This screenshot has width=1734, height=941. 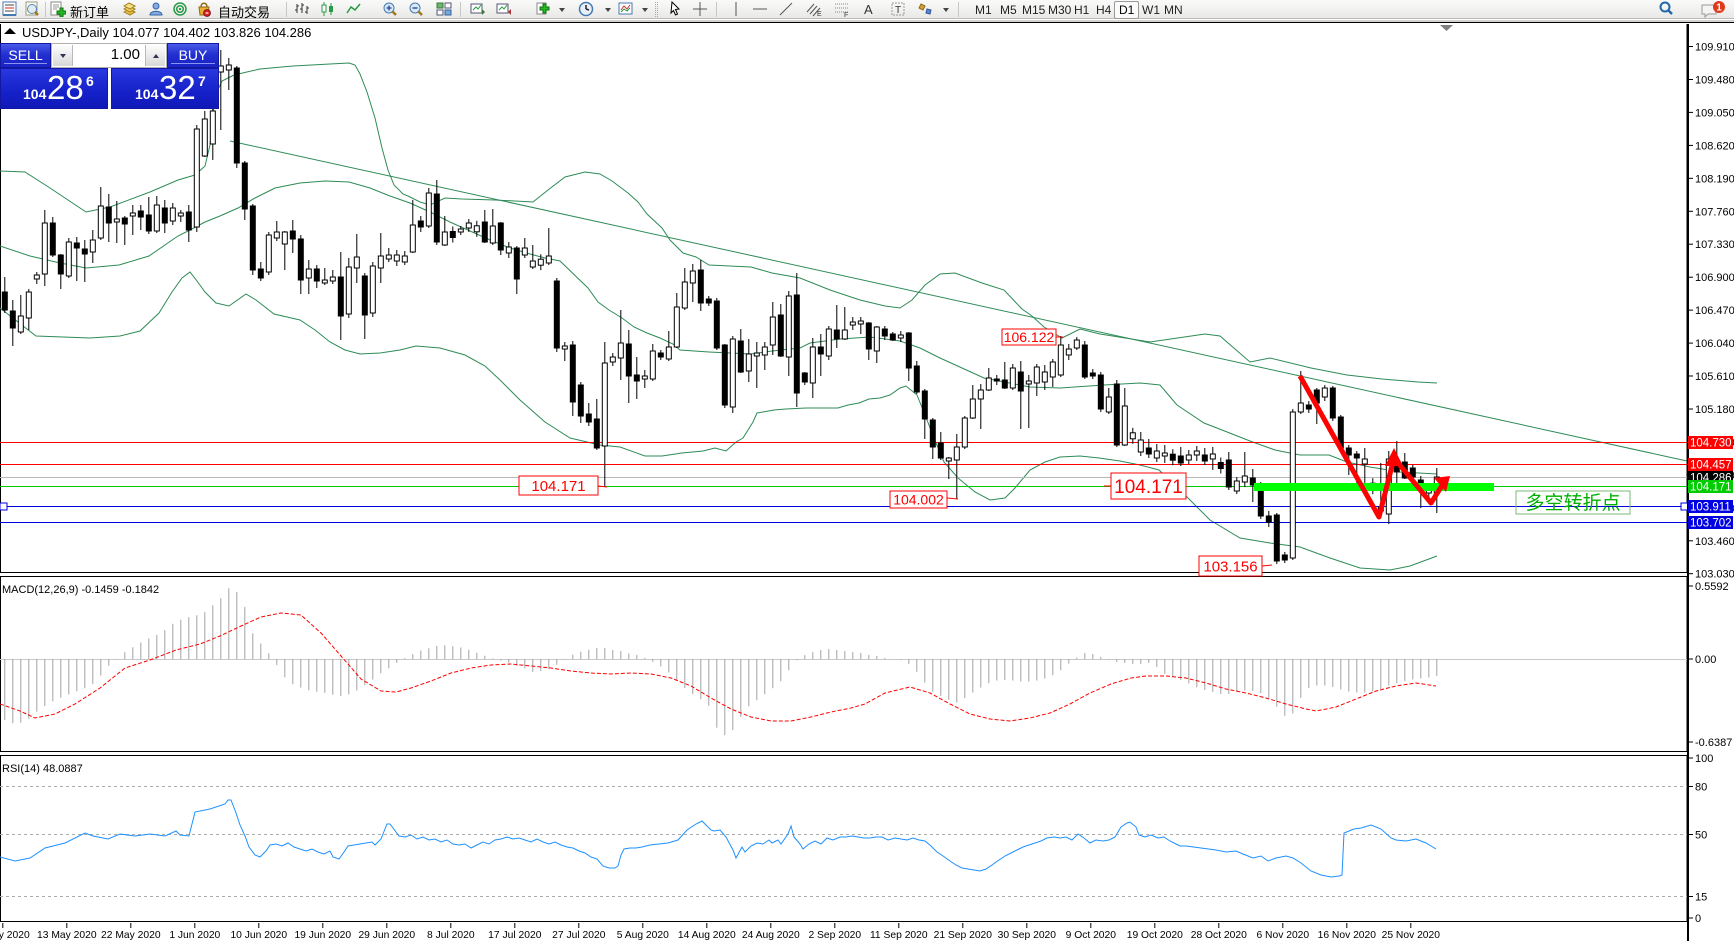 I want to click on svg-text: 6 Nov 2020, so click(x=1282, y=935).